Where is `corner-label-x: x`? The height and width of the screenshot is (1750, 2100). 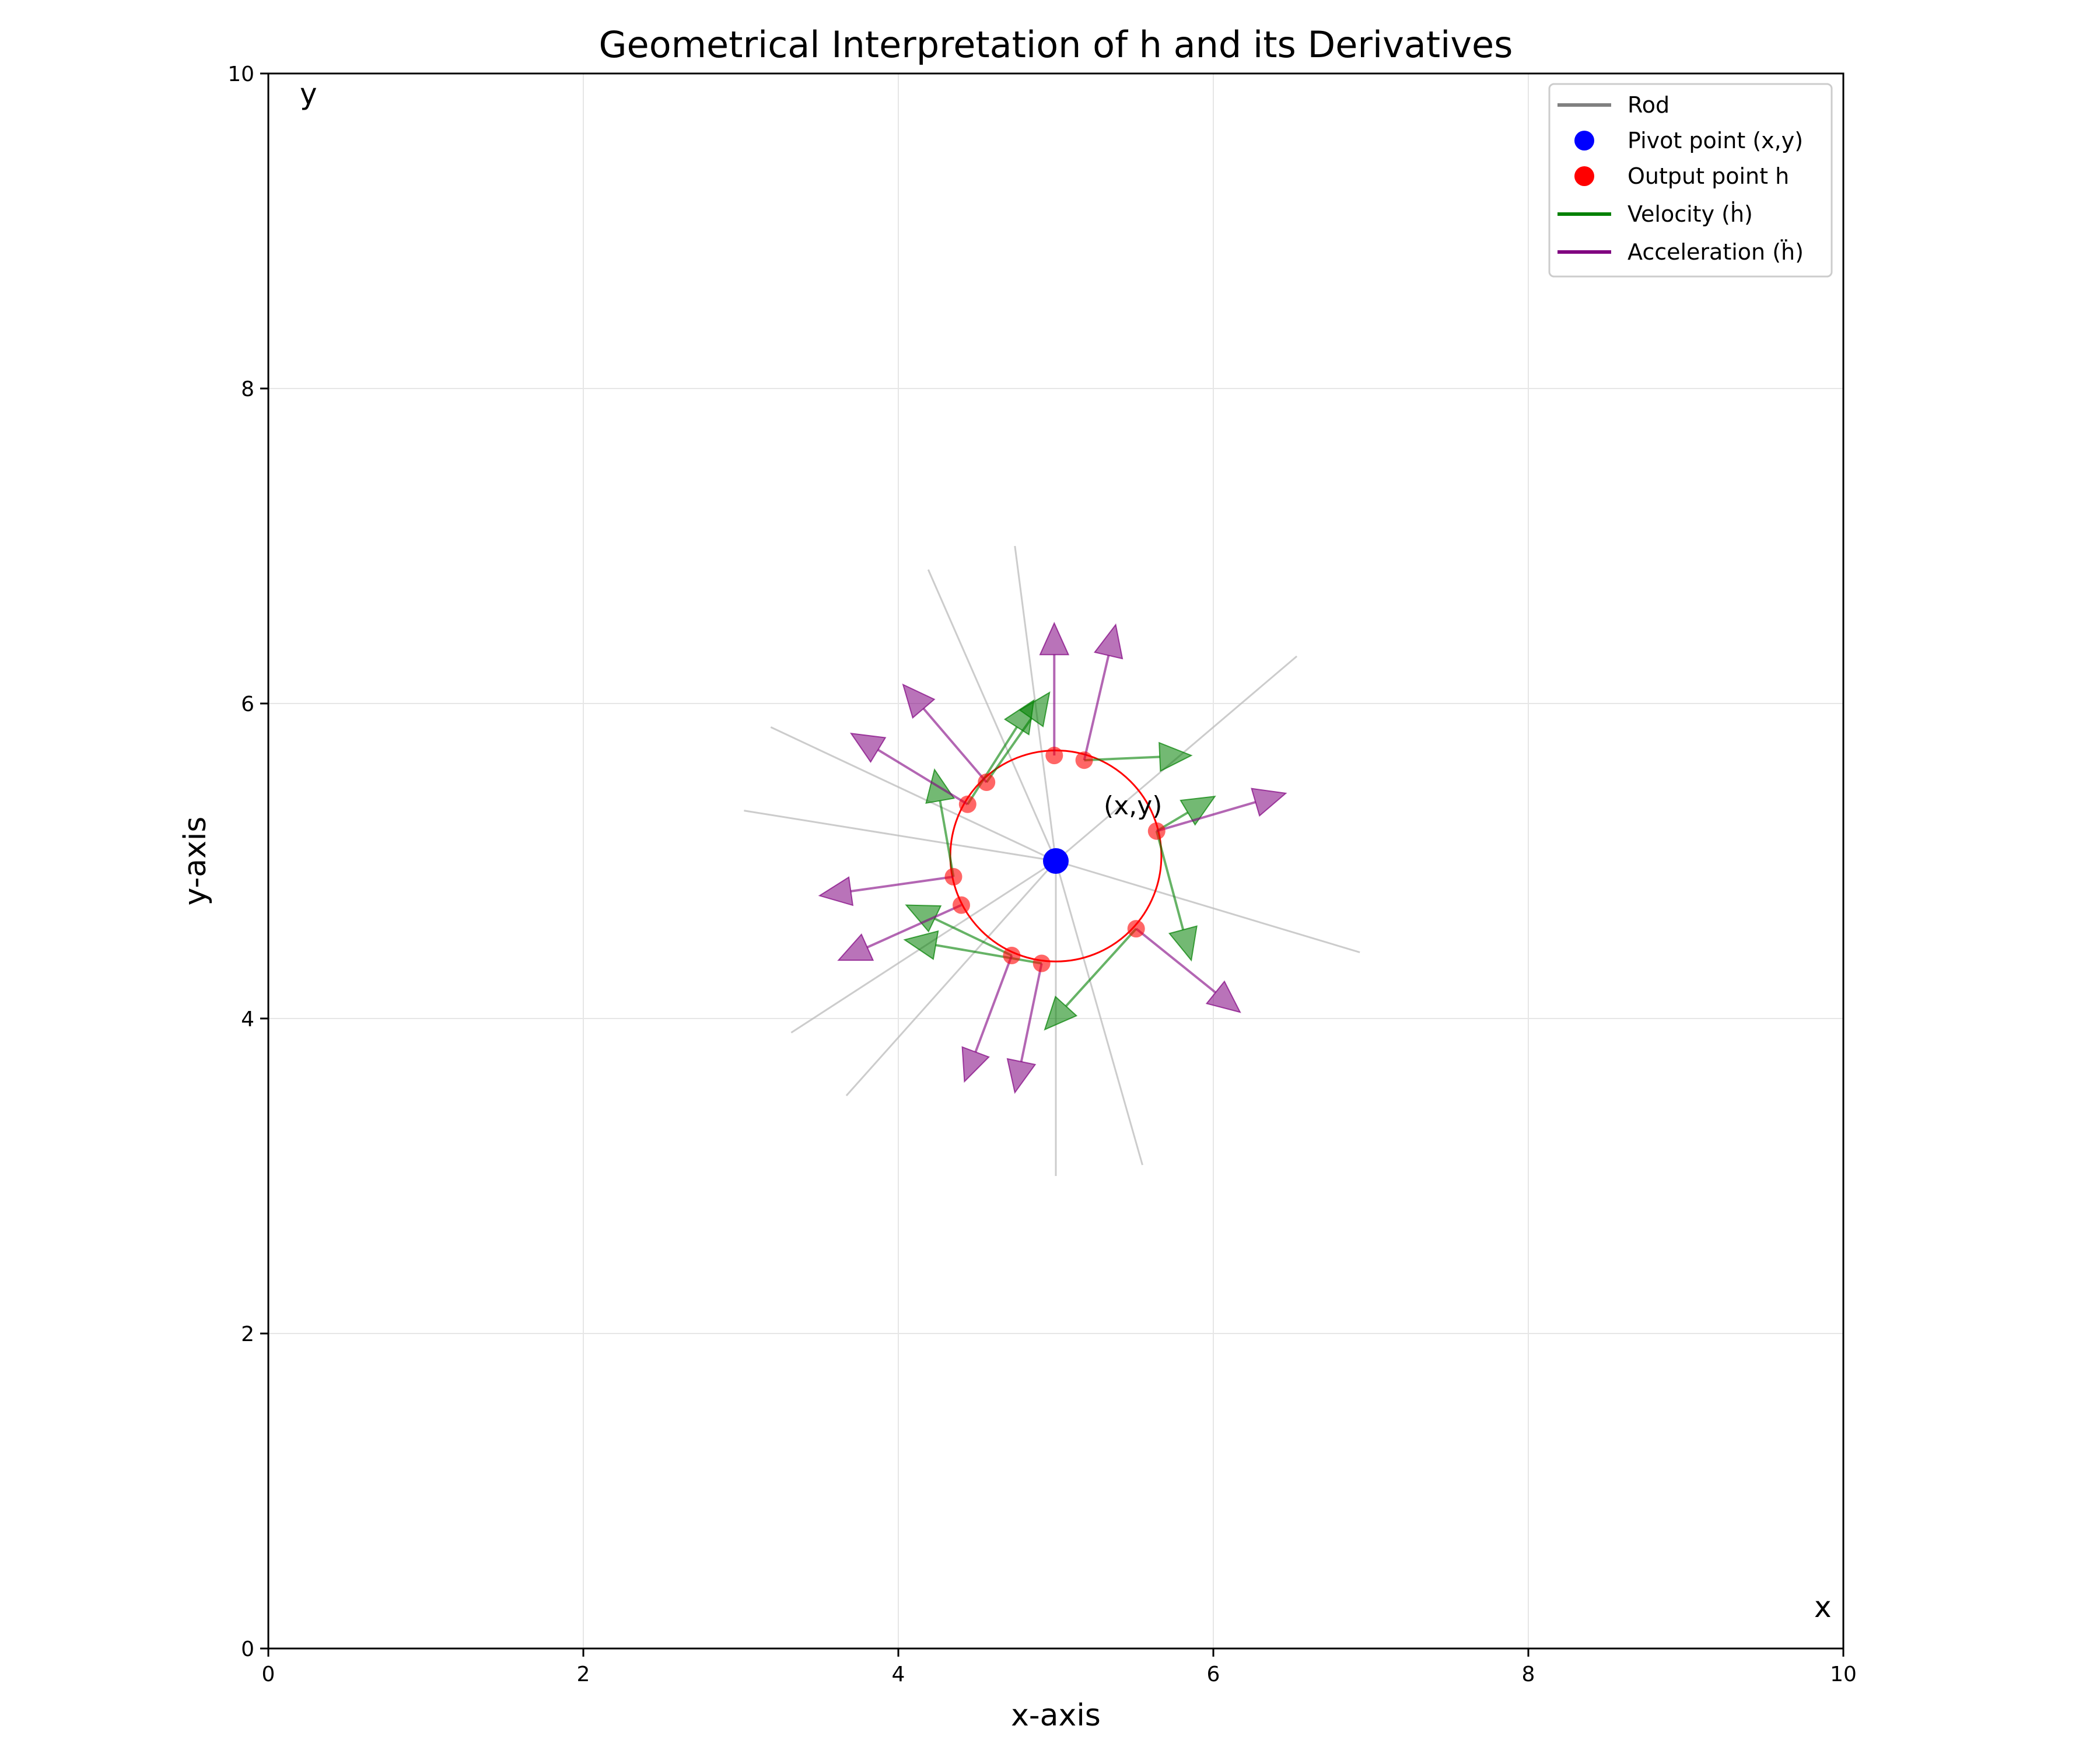 corner-label-x: x is located at coordinates (1823, 1607).